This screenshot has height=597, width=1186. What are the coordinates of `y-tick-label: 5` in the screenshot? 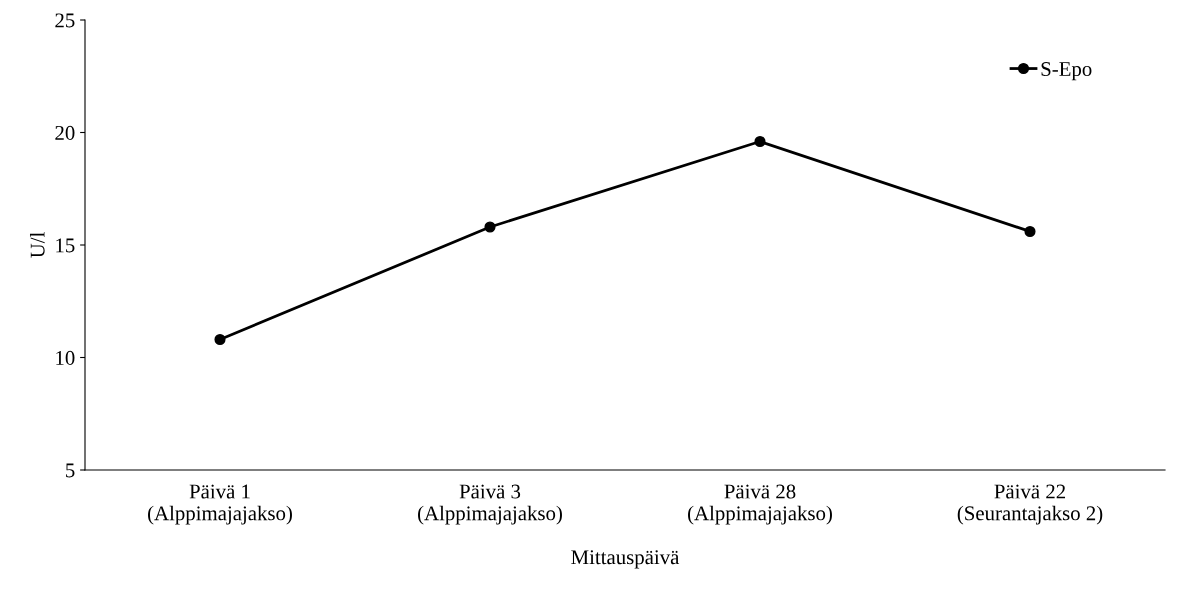 It's located at (70, 470).